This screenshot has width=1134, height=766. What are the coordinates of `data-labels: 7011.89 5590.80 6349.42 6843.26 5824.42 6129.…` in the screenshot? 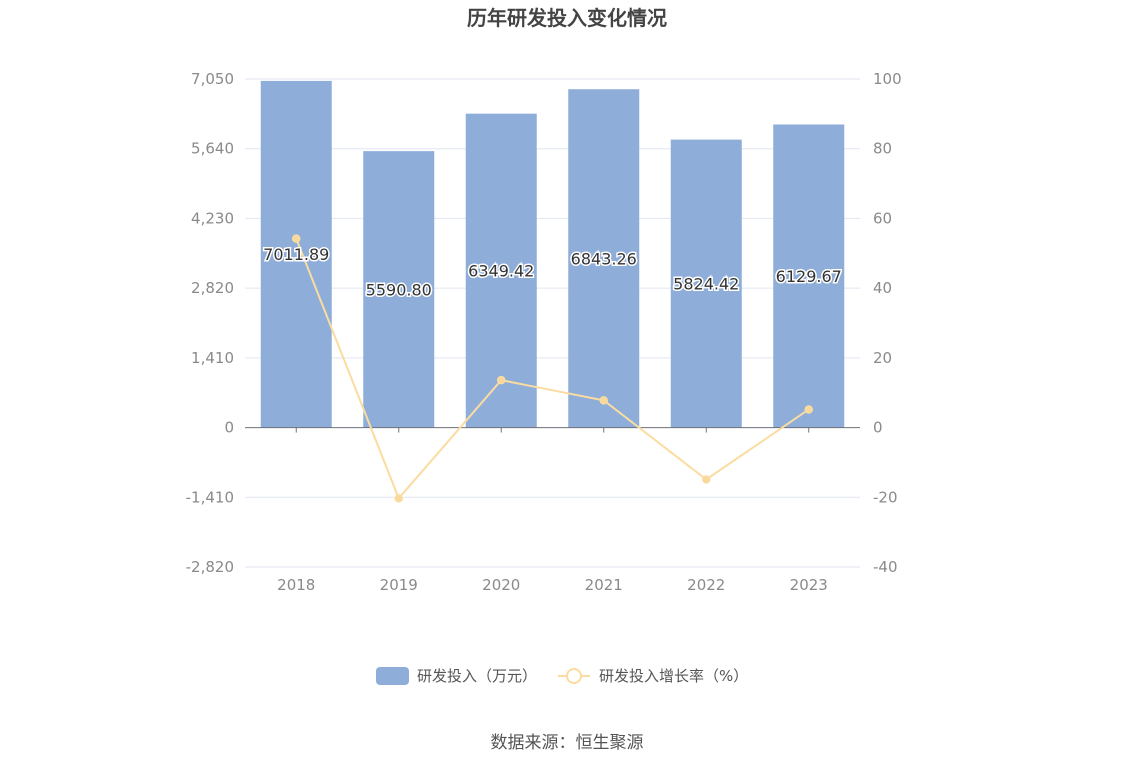 It's located at (553, 272).